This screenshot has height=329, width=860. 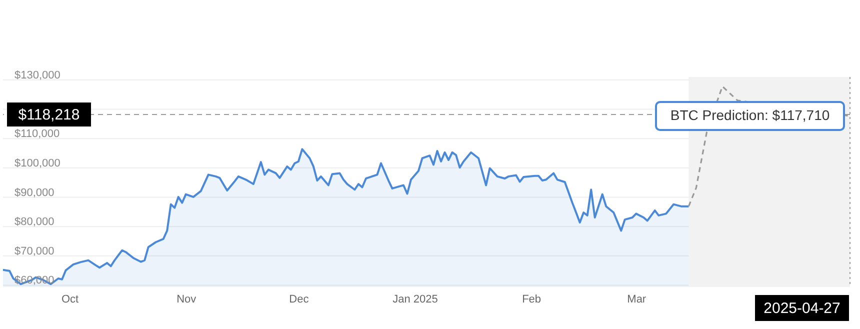 I want to click on ref-line-label: 2025-04-27, so click(x=802, y=308).